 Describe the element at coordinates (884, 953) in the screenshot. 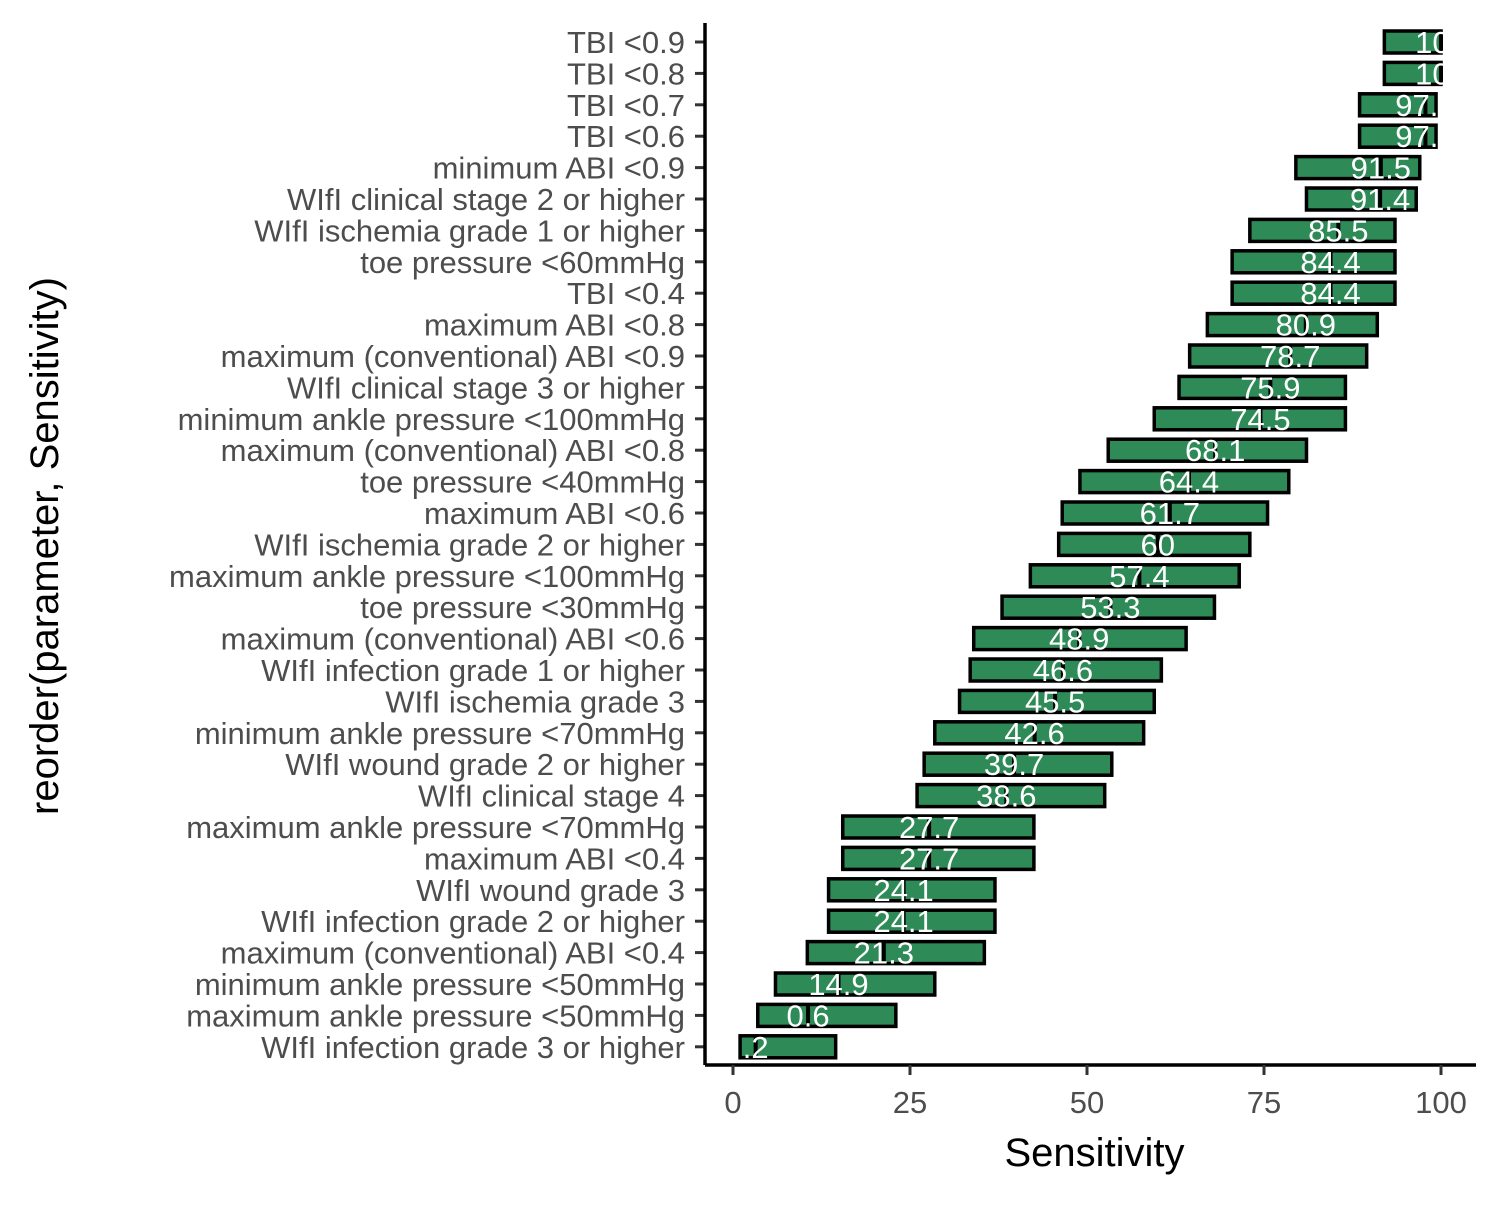

I see `data-label: 21.3` at that location.